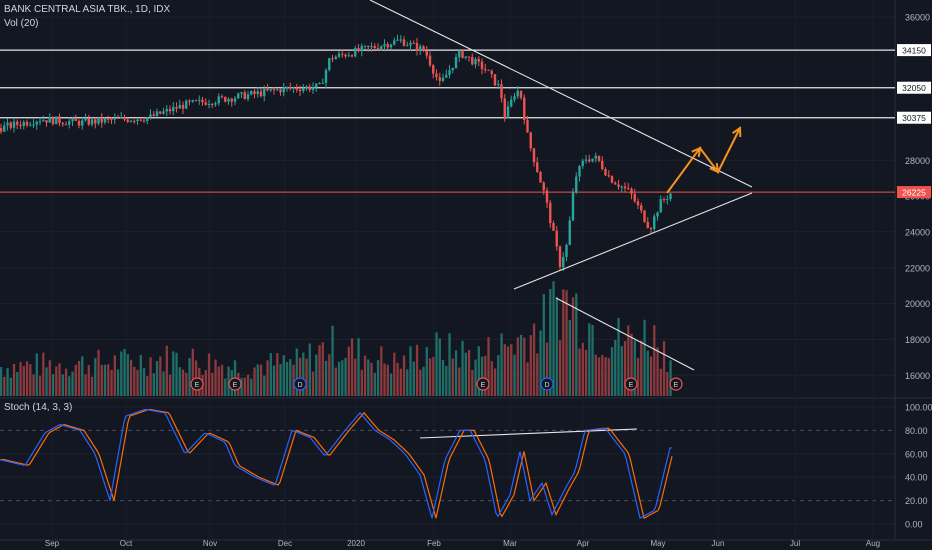  What do you see at coordinates (718, 543) in the screenshot?
I see `time-tick-label: Jun` at bounding box center [718, 543].